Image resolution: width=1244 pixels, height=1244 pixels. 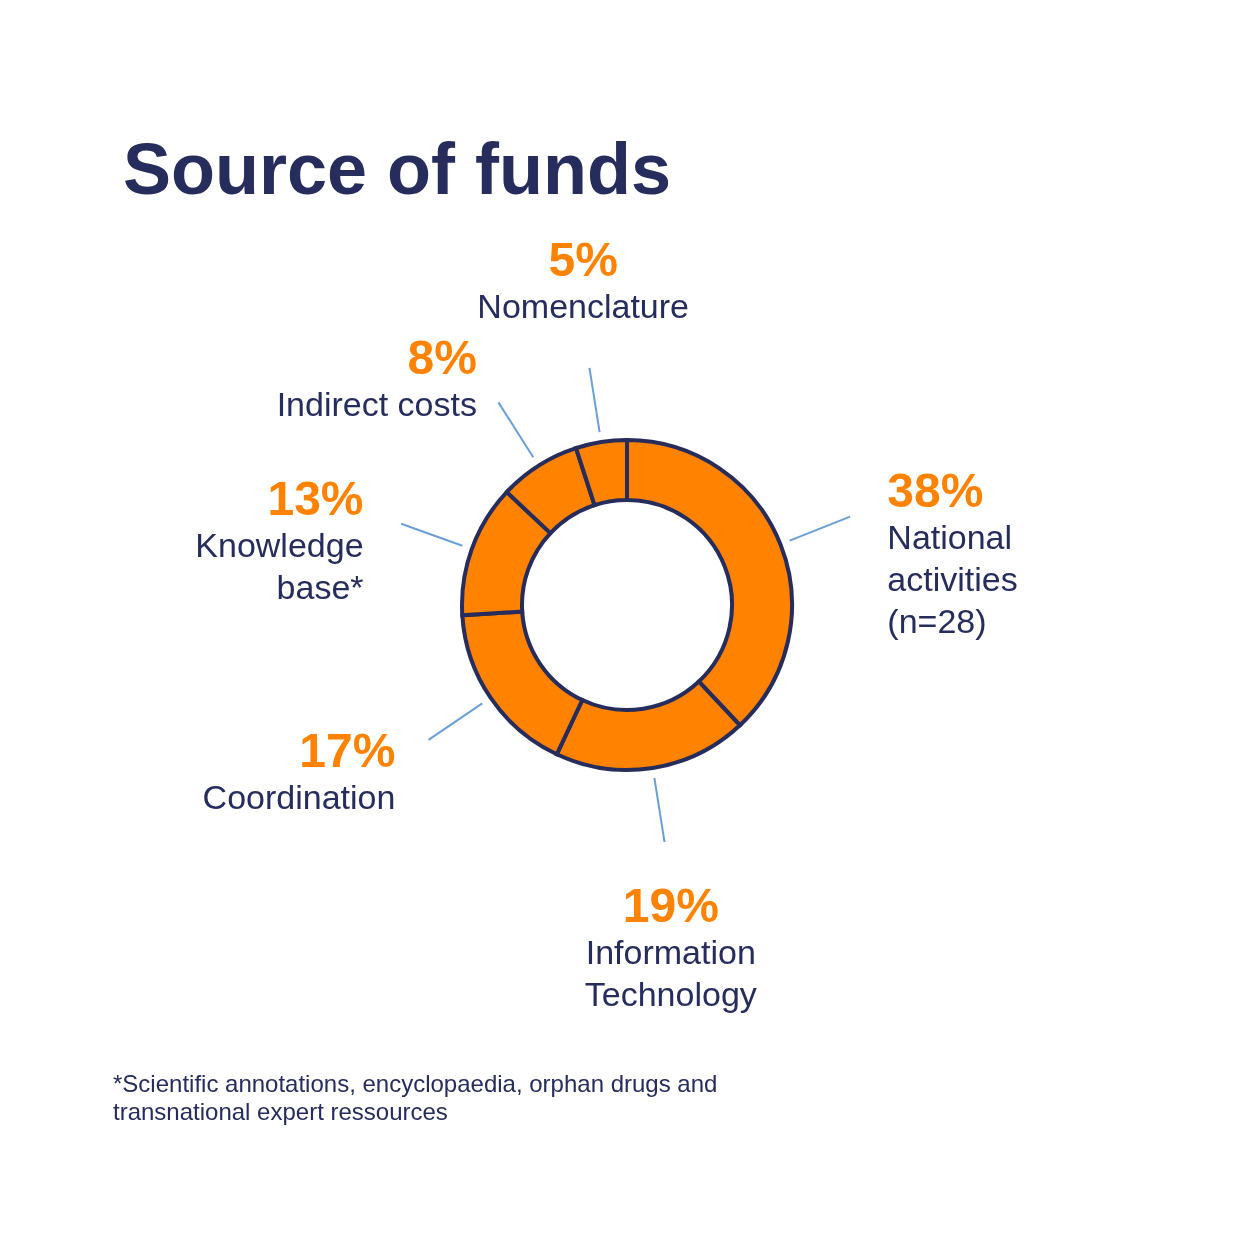 I want to click on data-label: 38%, so click(x=935, y=490).